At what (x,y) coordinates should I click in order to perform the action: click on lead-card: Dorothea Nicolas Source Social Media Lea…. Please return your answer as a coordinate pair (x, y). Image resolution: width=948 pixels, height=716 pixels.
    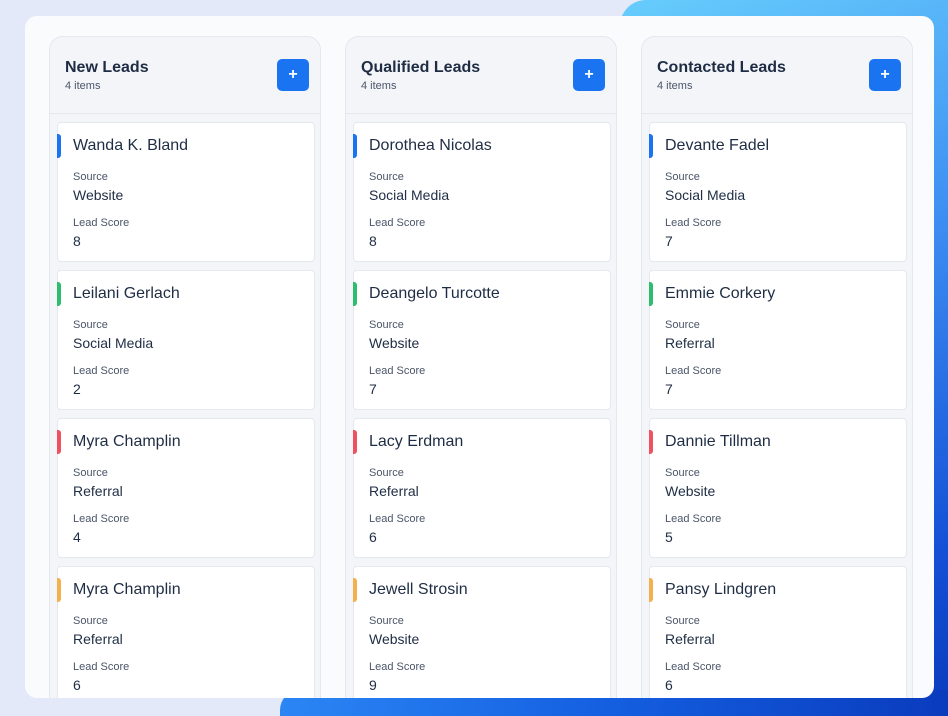
    Looking at the image, I should click on (482, 192).